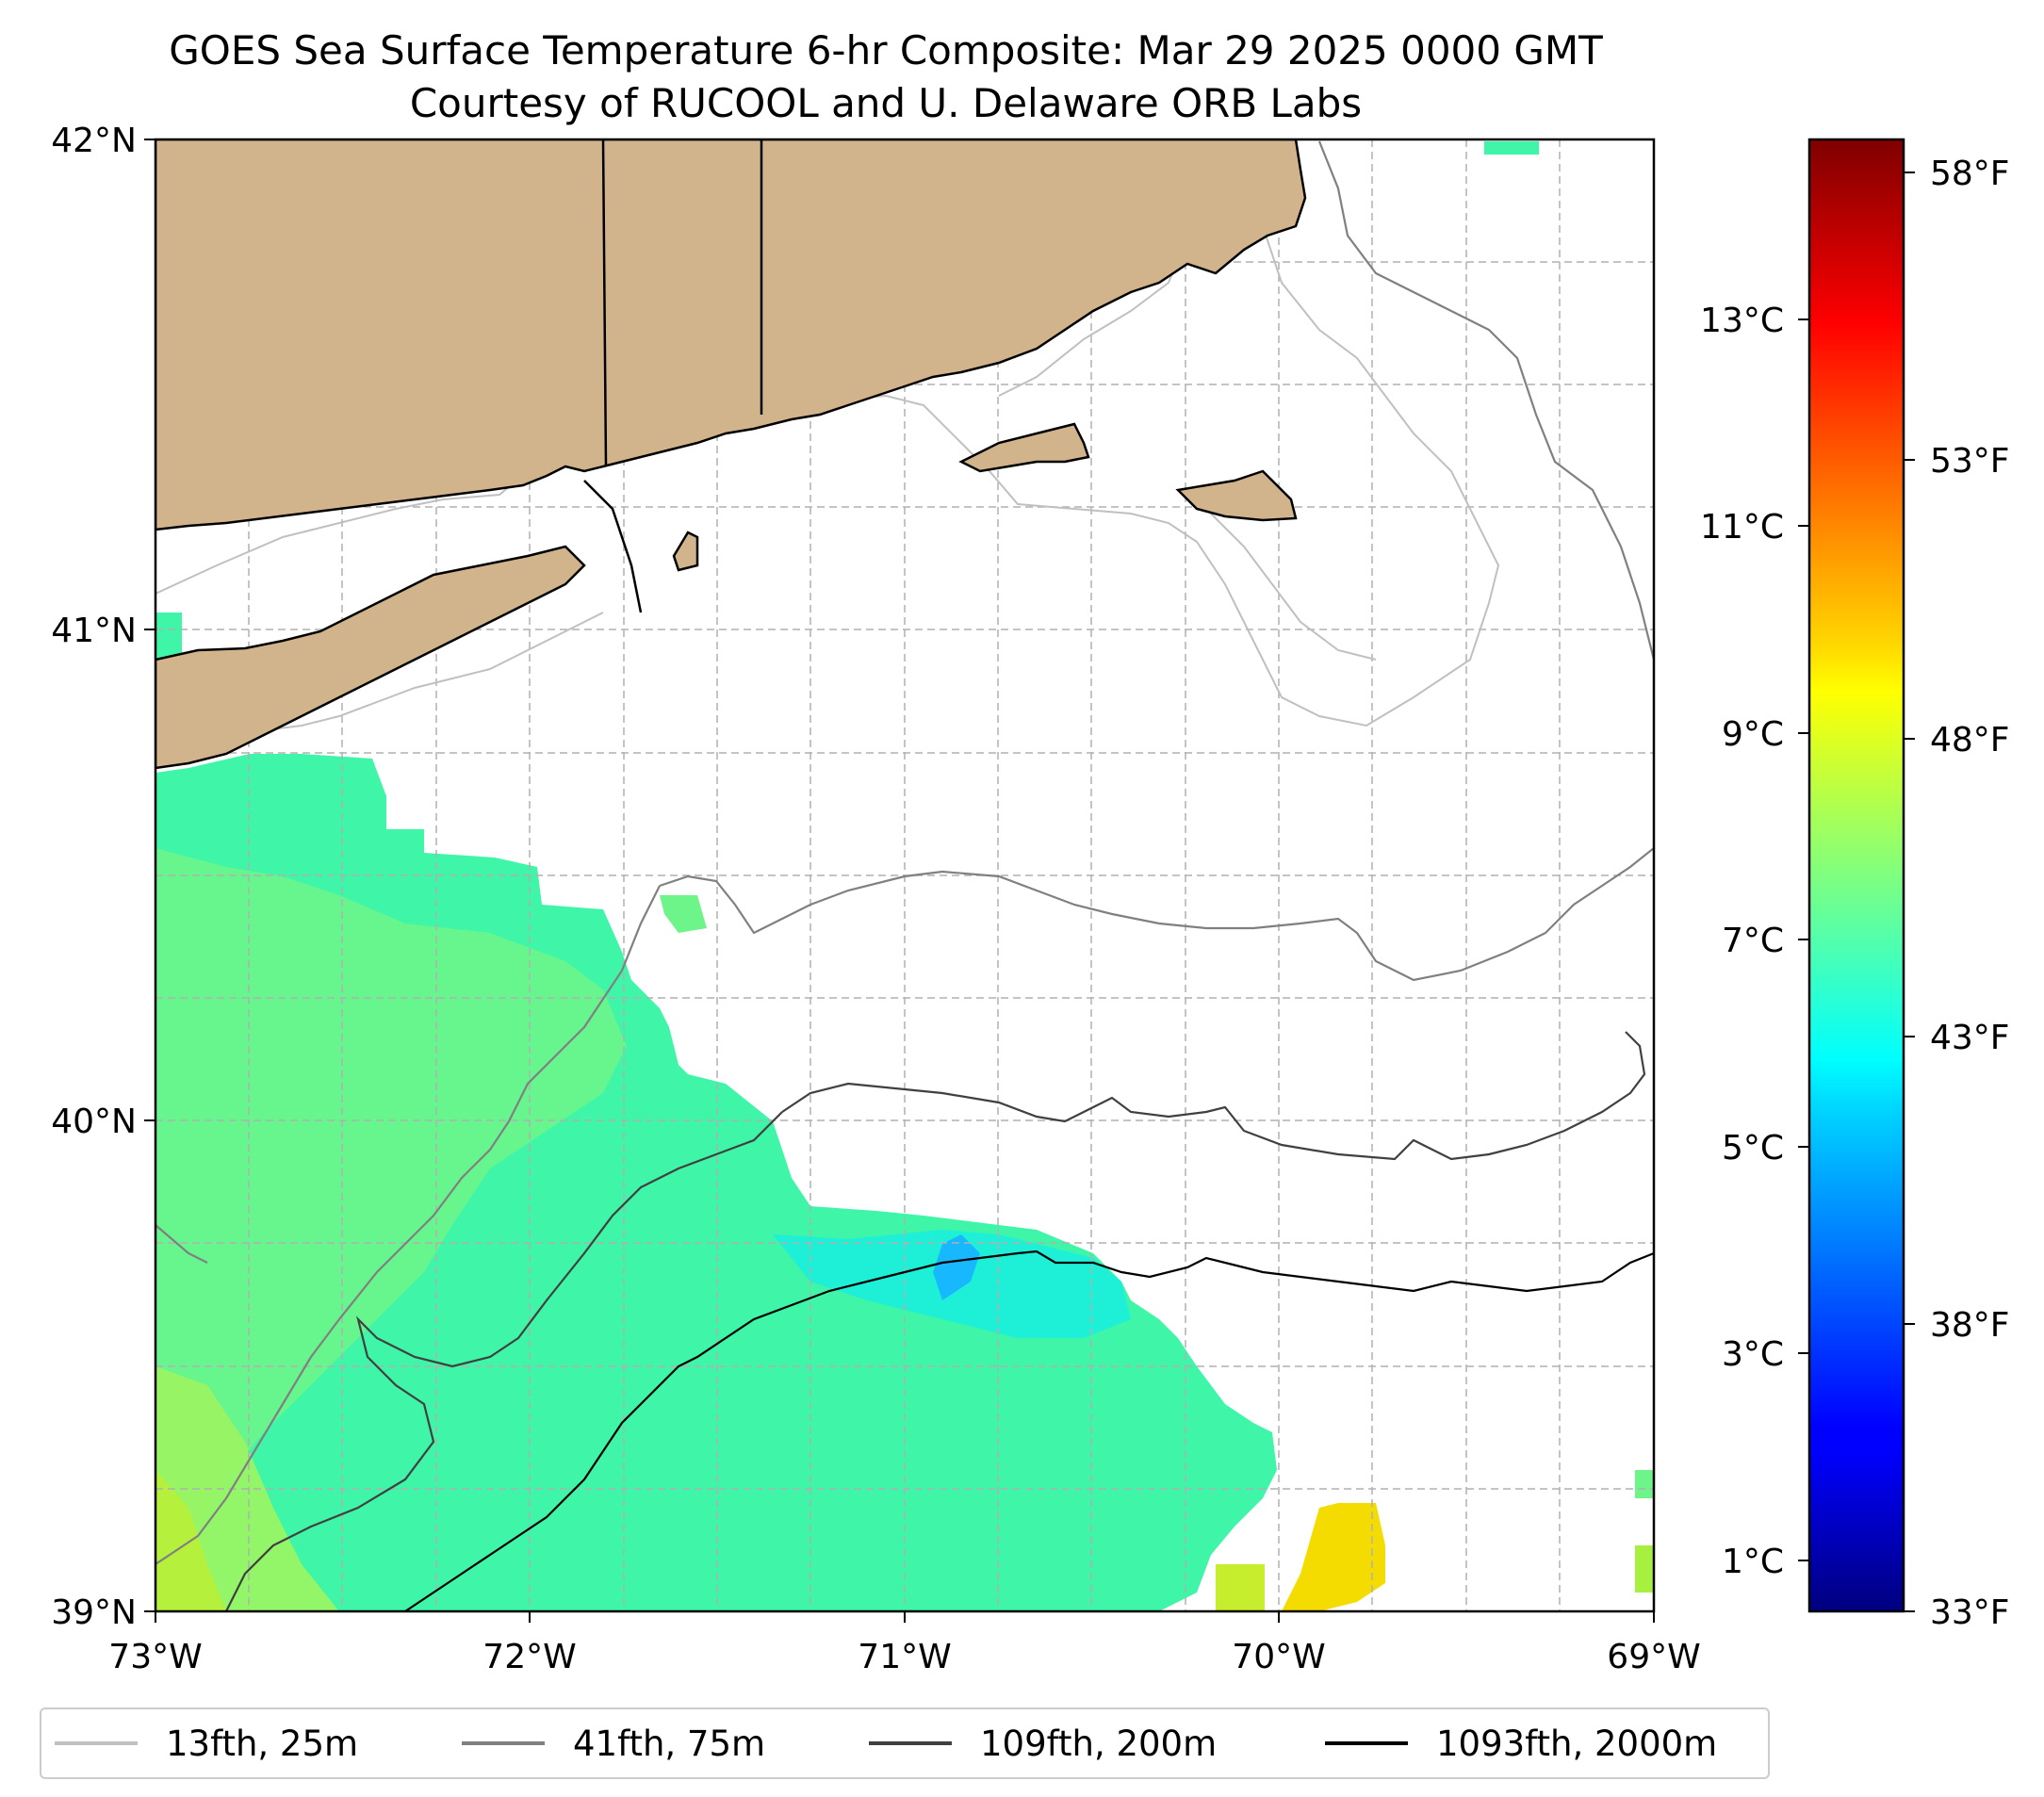  I want to click on legend-label-200m: 109fth, 200m, so click(1099, 1743).